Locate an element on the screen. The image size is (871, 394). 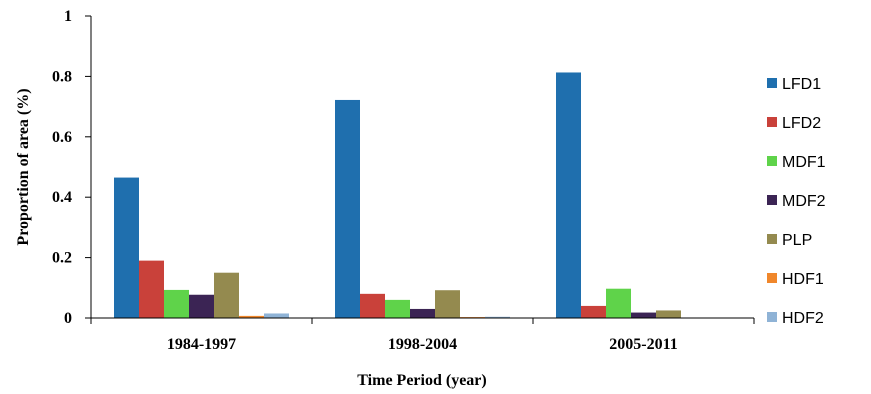
legend-swatch-plp is located at coordinates (772, 239).